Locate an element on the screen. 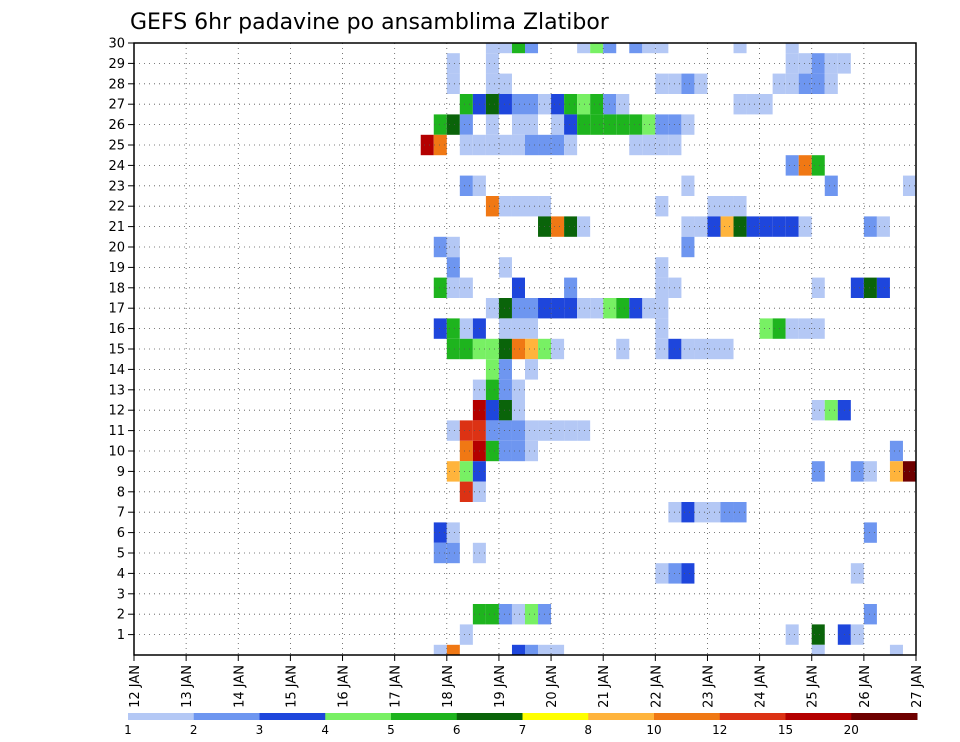 This screenshot has height=742, width=960. x-tick-label: 19 JAN is located at coordinates (500, 686).